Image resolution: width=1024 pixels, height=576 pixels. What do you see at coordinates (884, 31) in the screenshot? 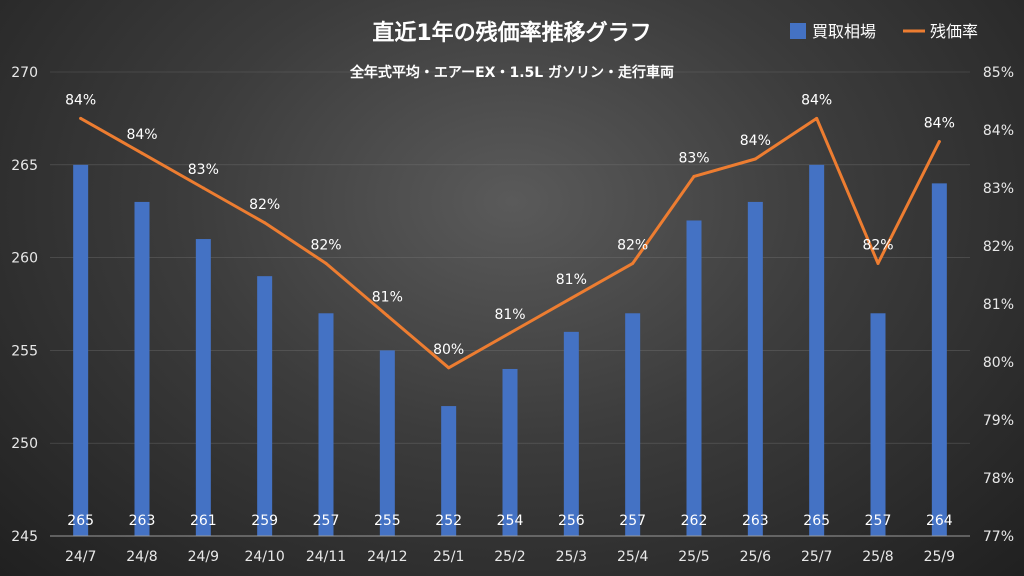
I see `legend: 買取相場 残価率` at bounding box center [884, 31].